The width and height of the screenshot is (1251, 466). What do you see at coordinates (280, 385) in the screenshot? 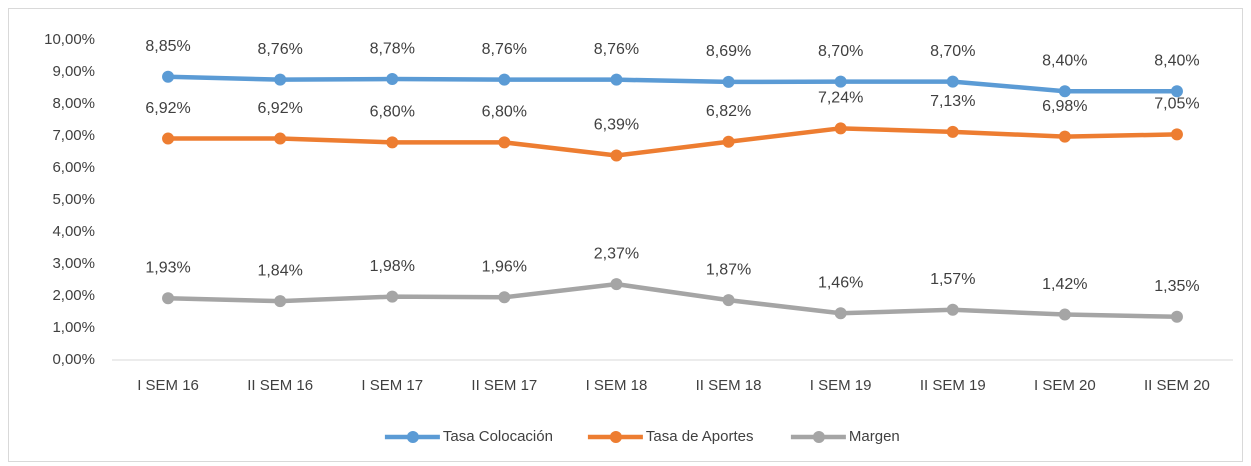
I see `x-tick-label: II SEM 16` at bounding box center [280, 385].